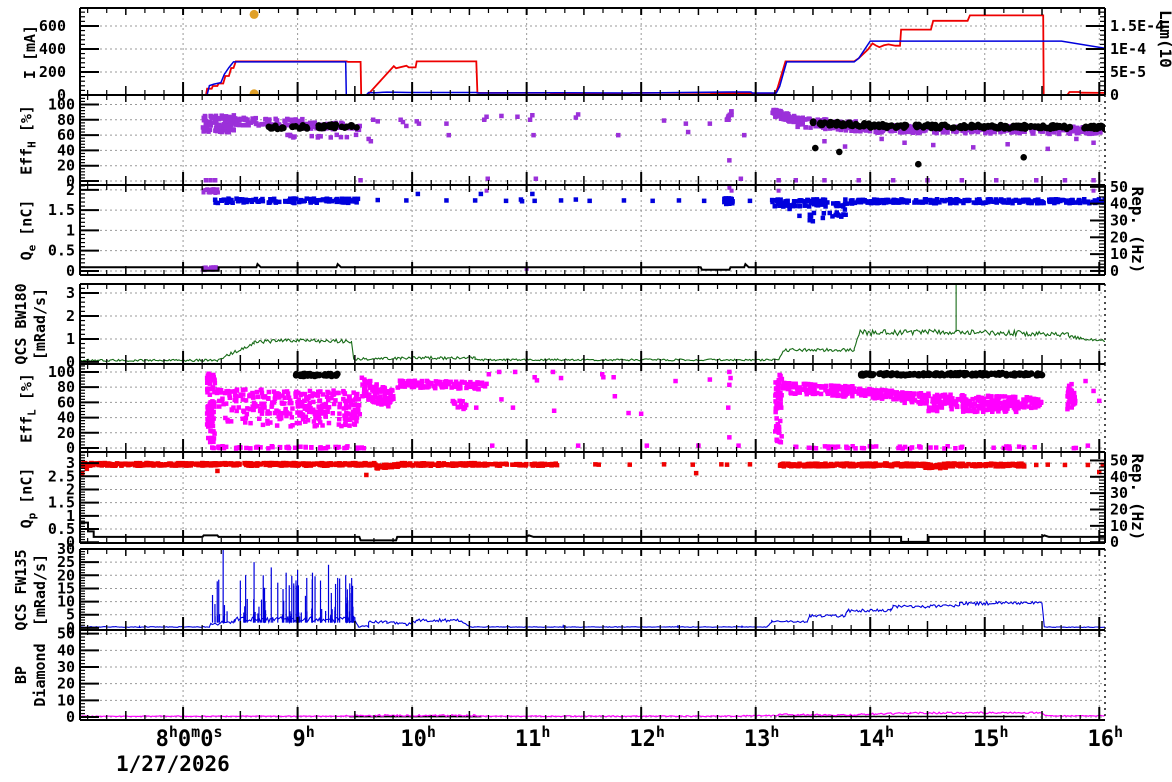 This screenshot has height=782, width=1172. Describe the element at coordinates (876, 737) in the screenshot. I see `hour-label: 14h` at that location.